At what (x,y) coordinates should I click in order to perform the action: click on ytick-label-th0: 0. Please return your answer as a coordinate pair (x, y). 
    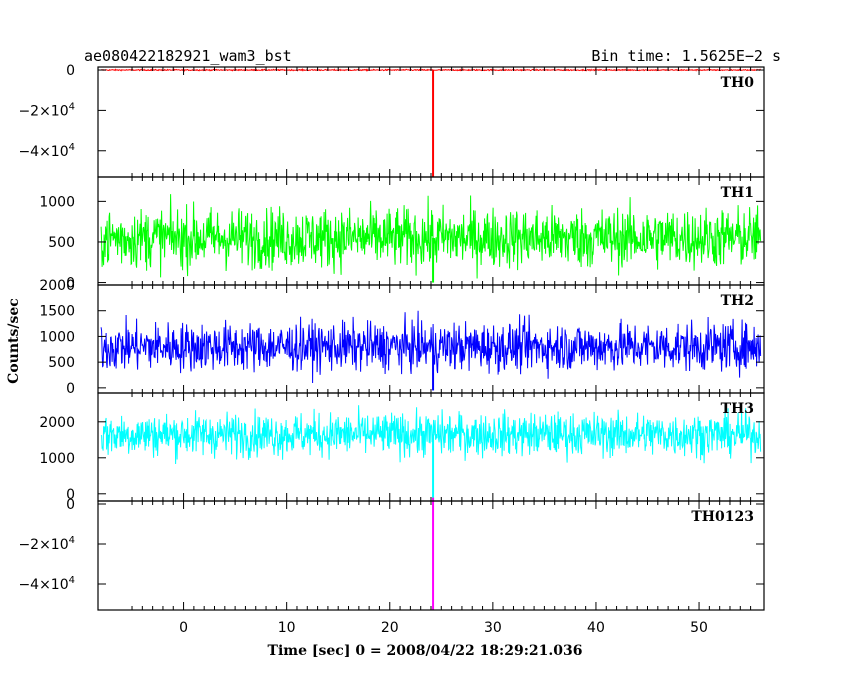
    Looking at the image, I should click on (70, 71).